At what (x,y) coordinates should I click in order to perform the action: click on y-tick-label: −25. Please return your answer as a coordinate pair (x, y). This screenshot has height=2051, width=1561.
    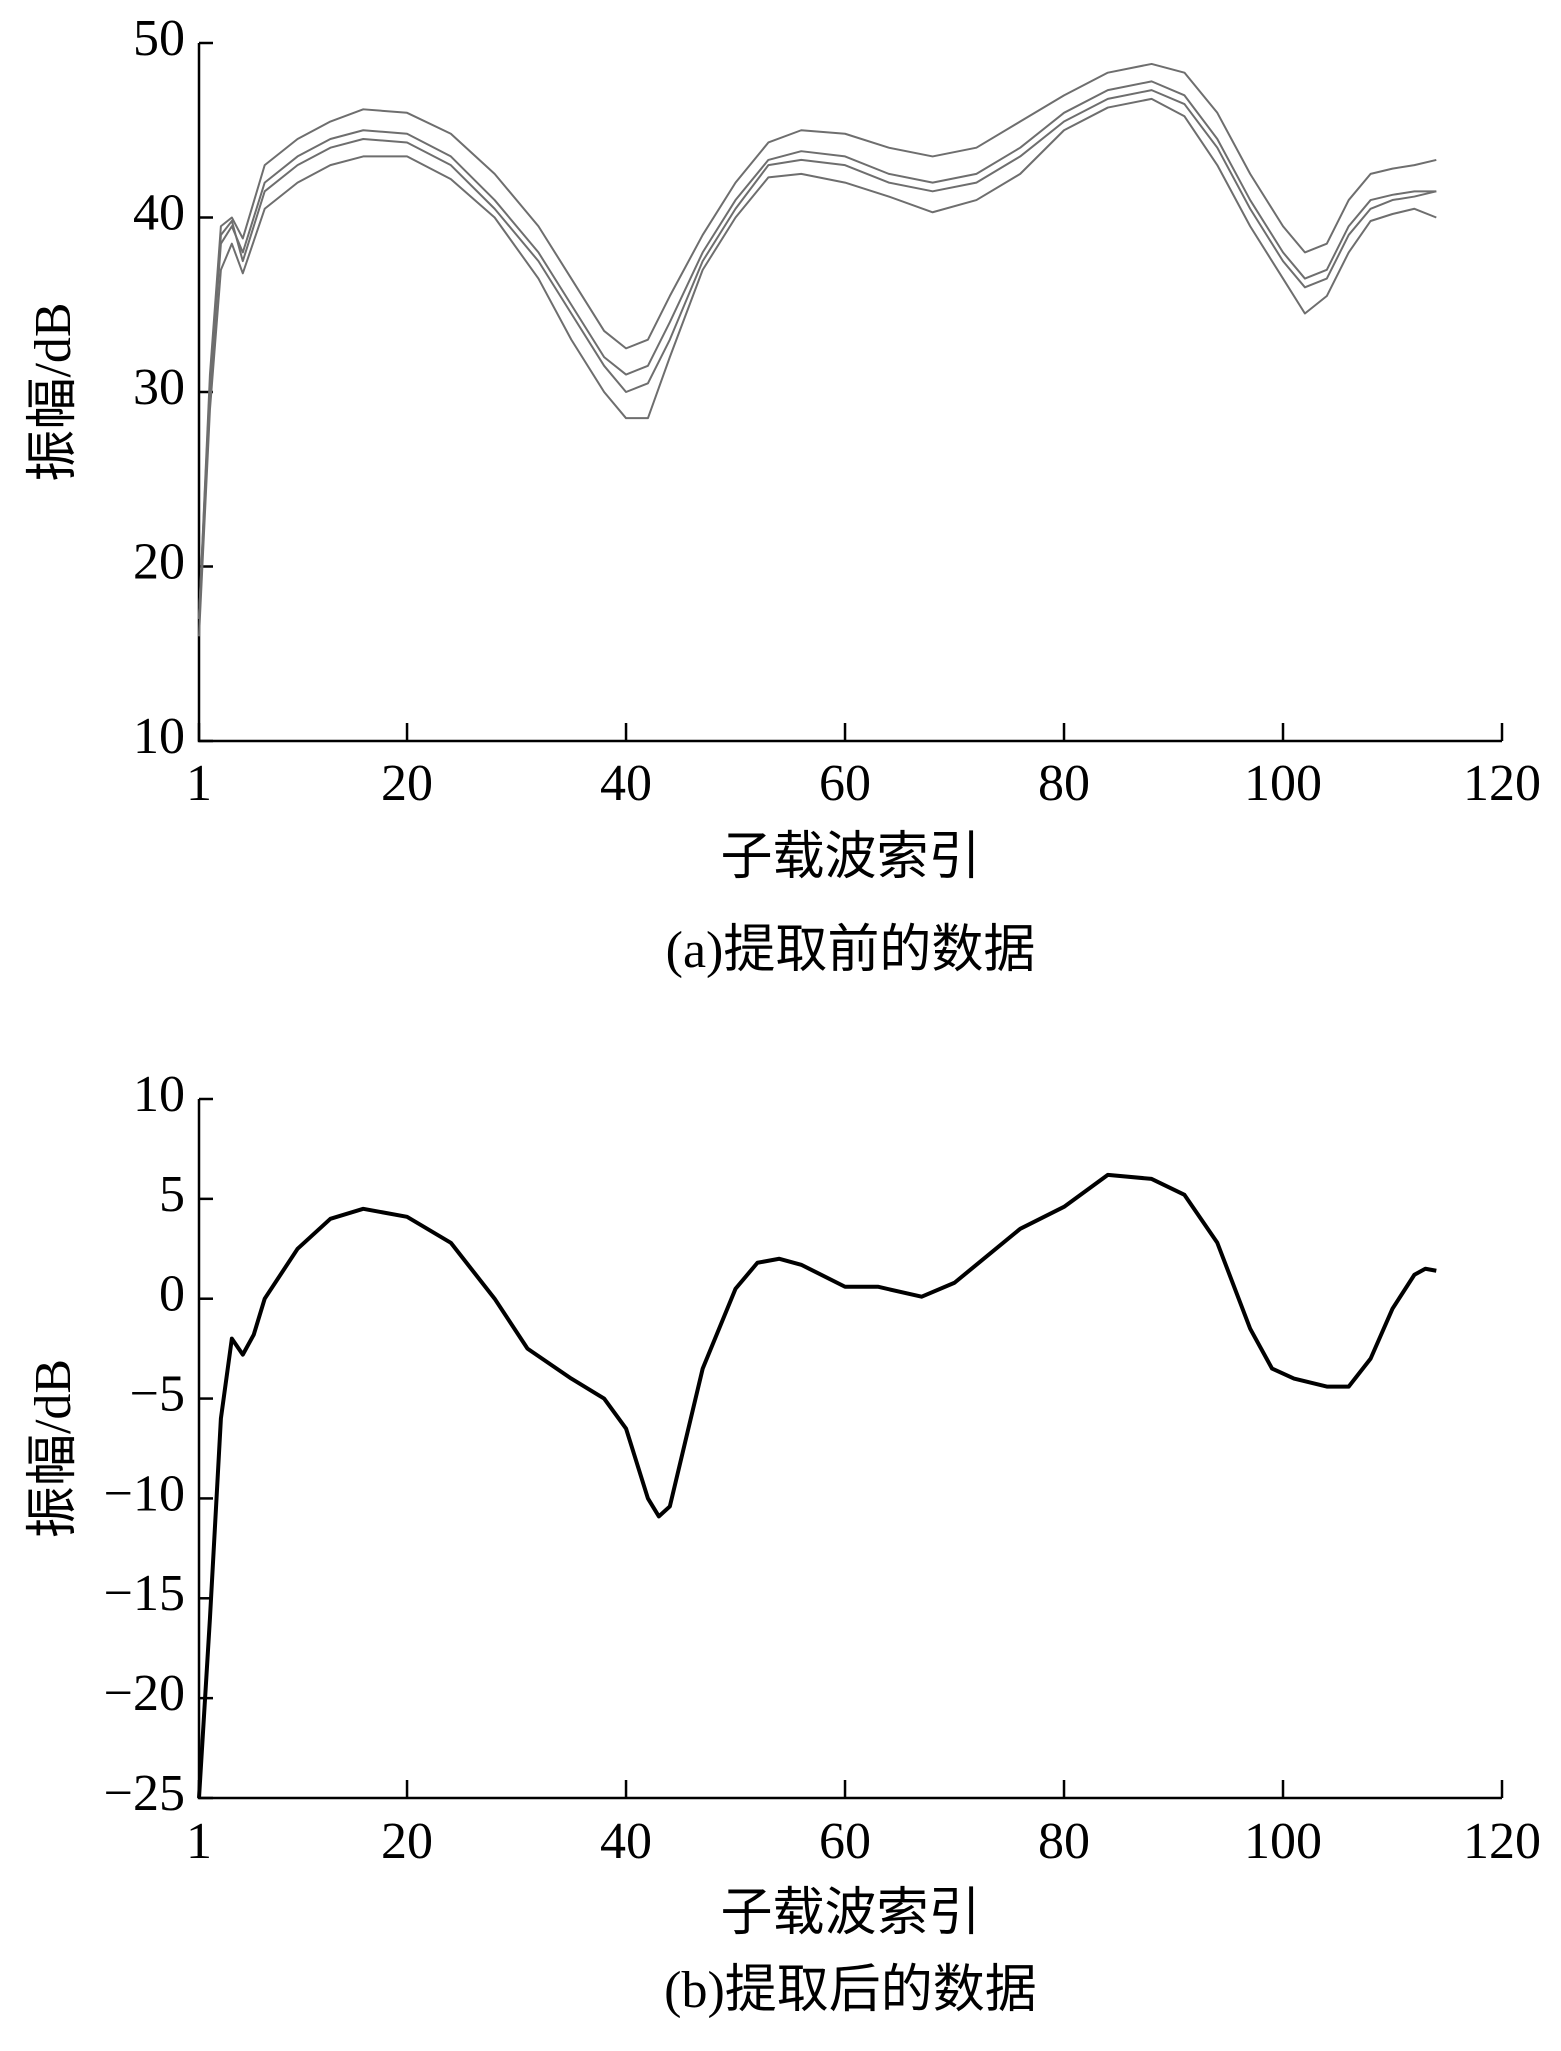
    Looking at the image, I should click on (144, 1793).